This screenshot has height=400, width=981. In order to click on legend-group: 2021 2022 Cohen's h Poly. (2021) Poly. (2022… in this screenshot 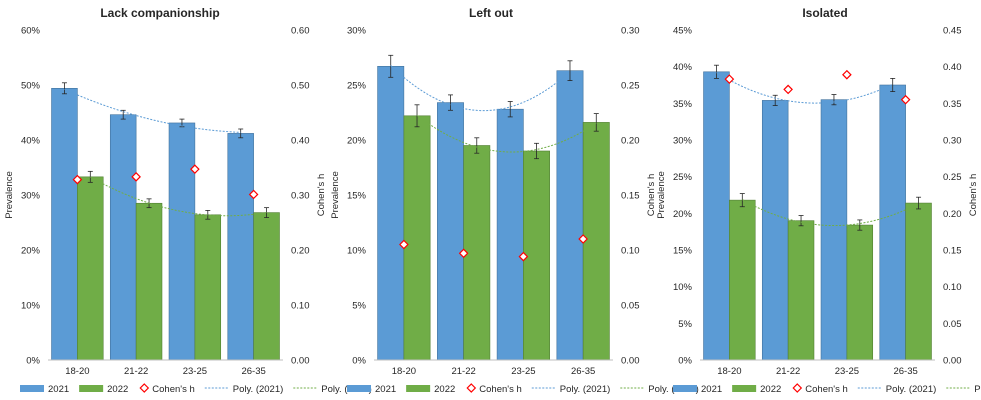, I will do `click(196, 389)`.